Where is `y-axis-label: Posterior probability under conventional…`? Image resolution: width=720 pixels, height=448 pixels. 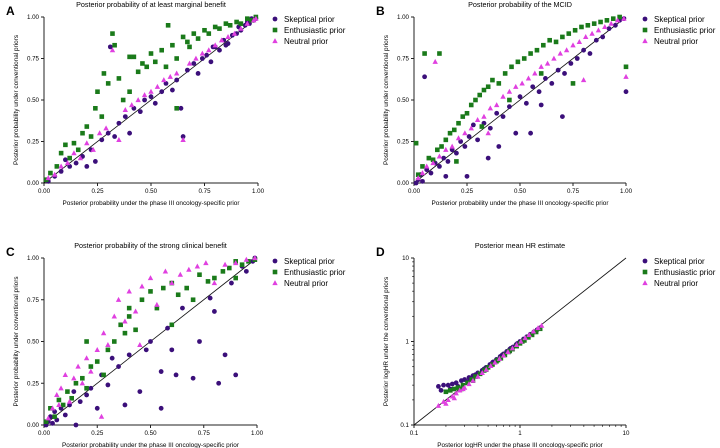 y-axis-label: Posterior probability under conventional… is located at coordinates (16, 100).